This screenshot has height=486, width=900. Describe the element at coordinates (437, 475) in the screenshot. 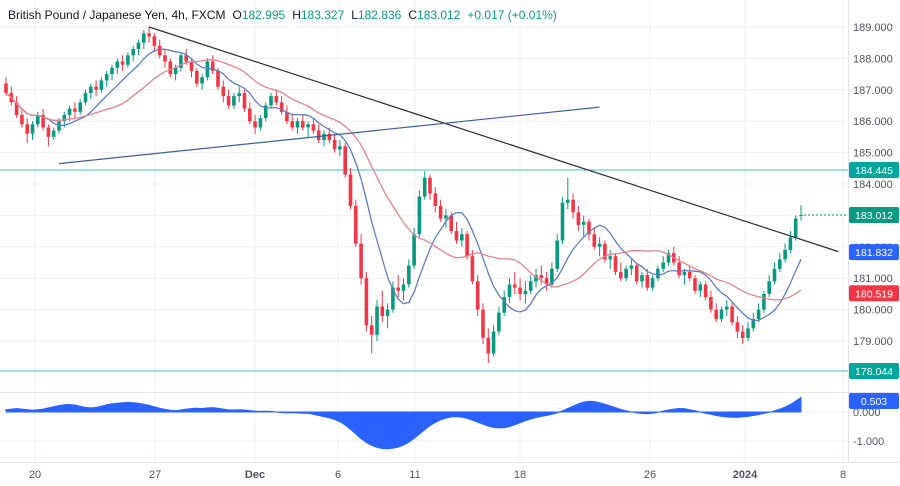

I see `time-scale: 20 27 Dec 6 11 18 26 2024 8` at that location.